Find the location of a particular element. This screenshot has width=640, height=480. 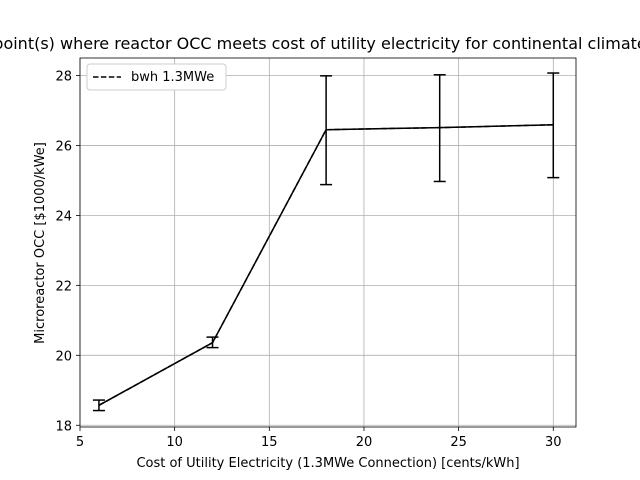

legend-label: bwh 1.3MWe is located at coordinates (172, 77).